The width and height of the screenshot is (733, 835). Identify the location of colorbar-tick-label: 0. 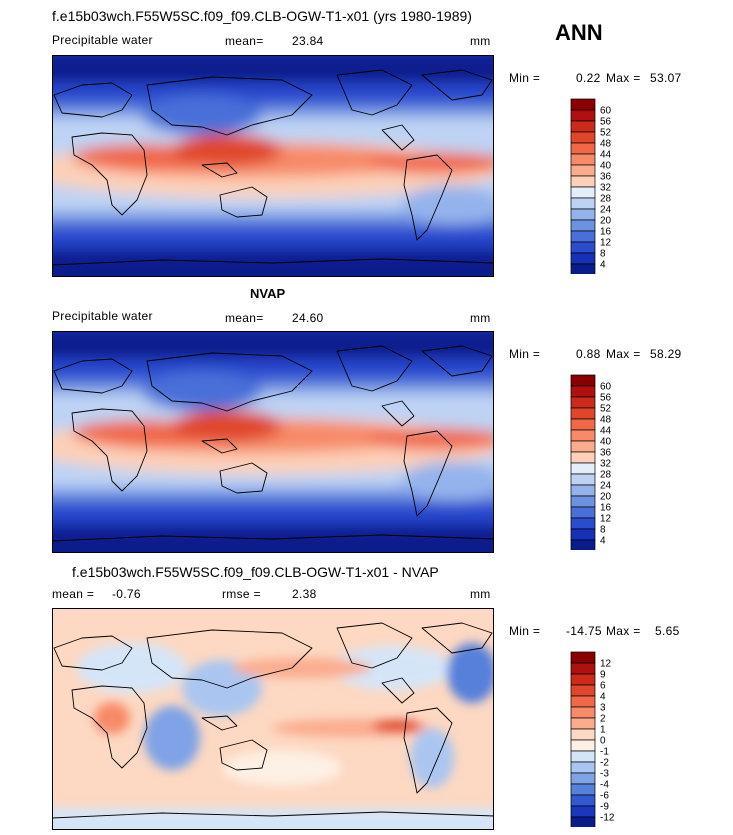
(603, 741).